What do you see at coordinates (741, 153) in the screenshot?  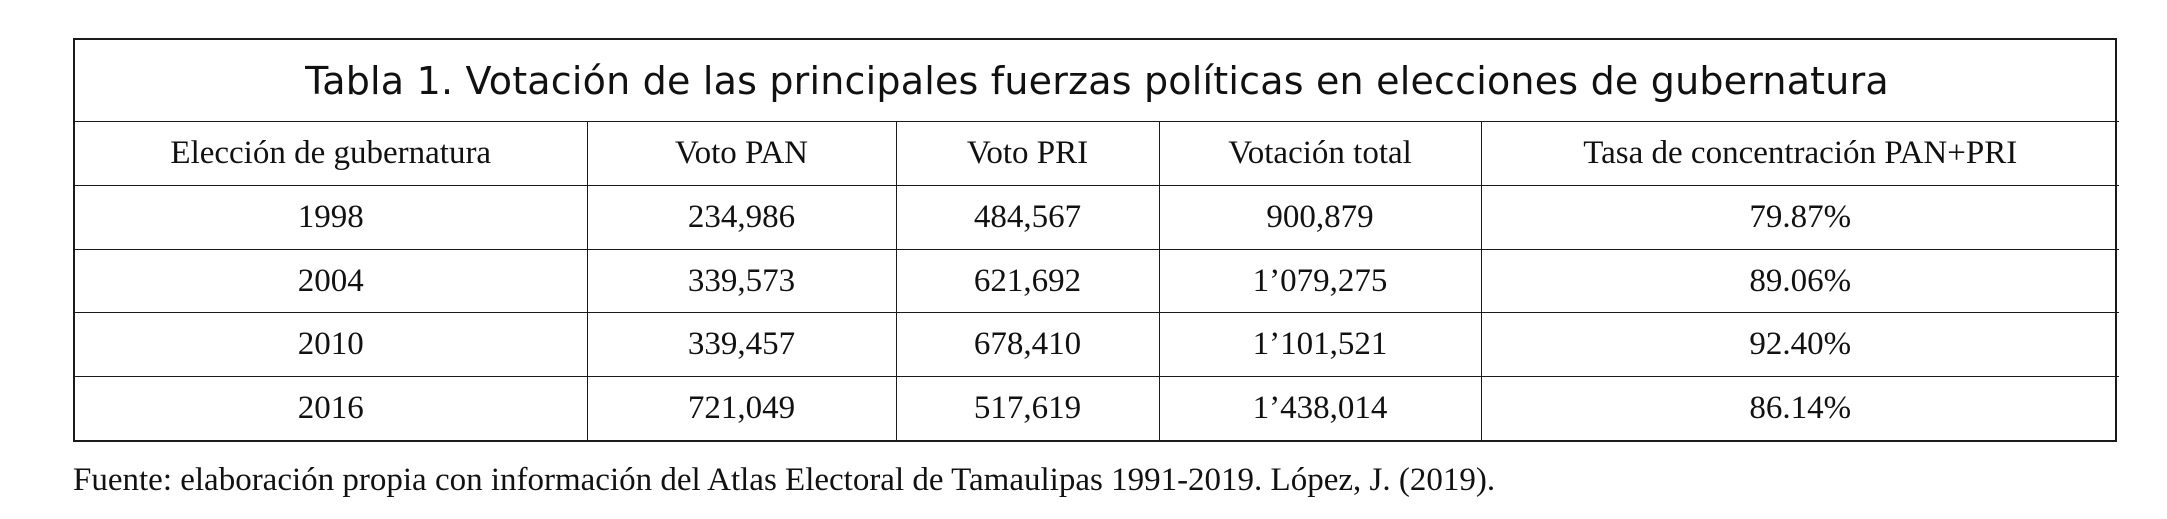 I see `header-voto-pan: Voto PAN` at bounding box center [741, 153].